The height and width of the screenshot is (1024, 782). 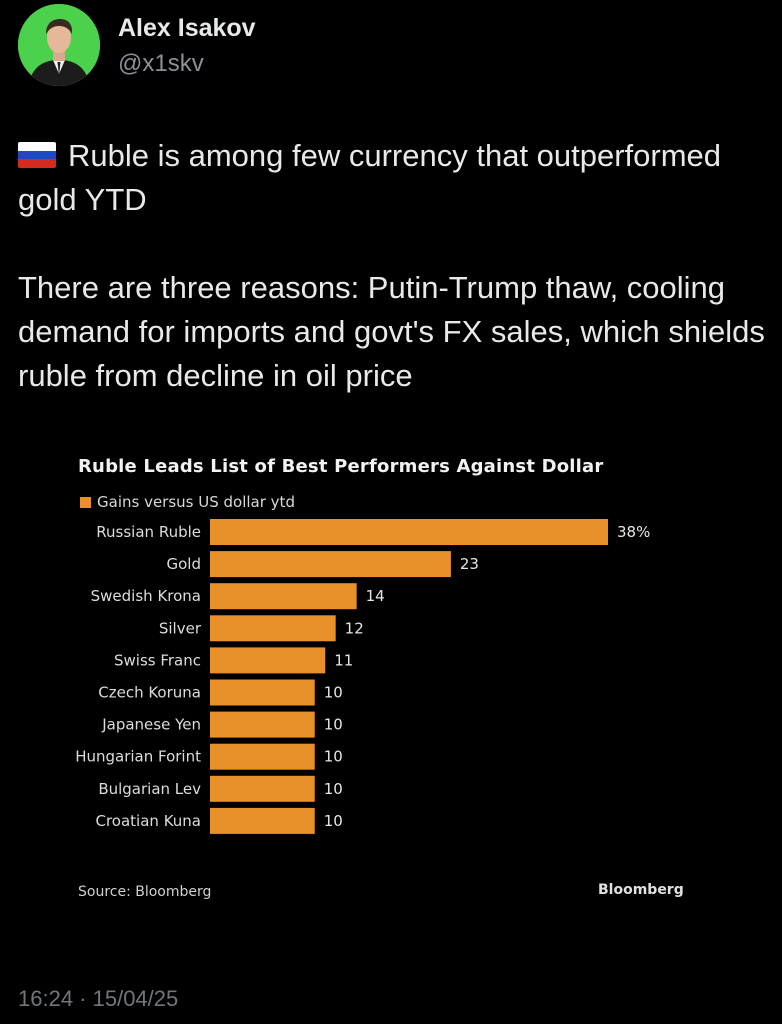 I want to click on chart-source: Source: Bloomberg, so click(x=145, y=892).